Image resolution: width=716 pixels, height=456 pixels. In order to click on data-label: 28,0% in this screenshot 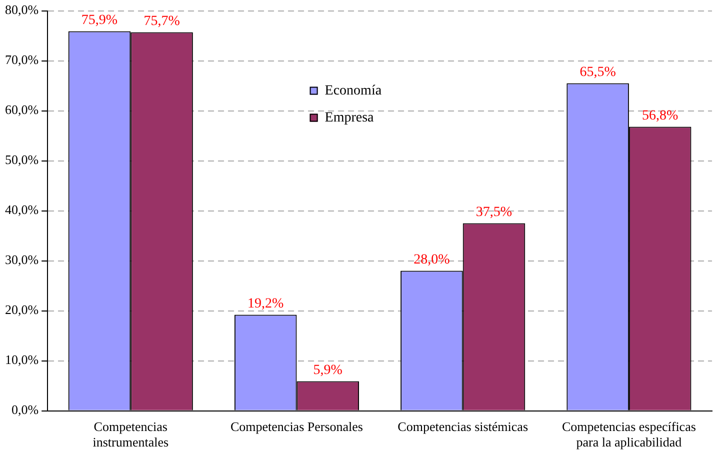, I will do `click(432, 260)`.